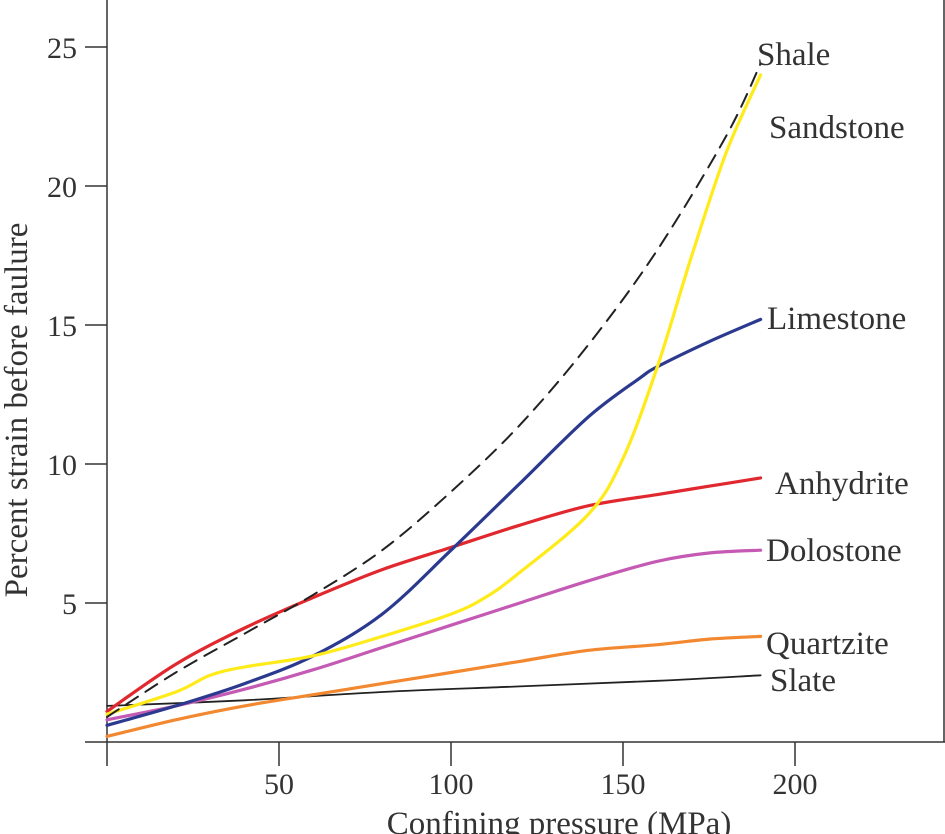  I want to click on y-axis-title: Percent strain before faulure, so click(17, 410).